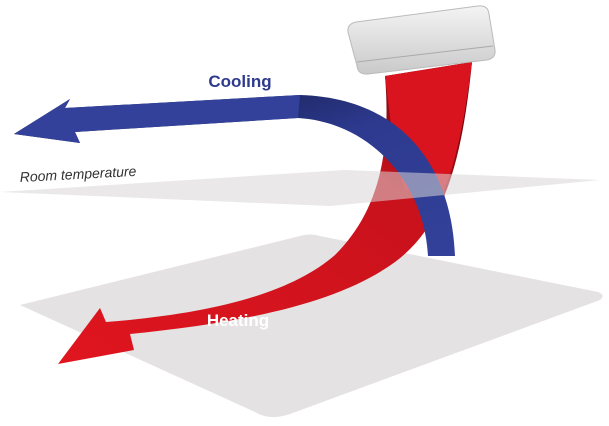 This screenshot has height=426, width=609. What do you see at coordinates (300, 188) in the screenshot?
I see `room-temperature-plane` at bounding box center [300, 188].